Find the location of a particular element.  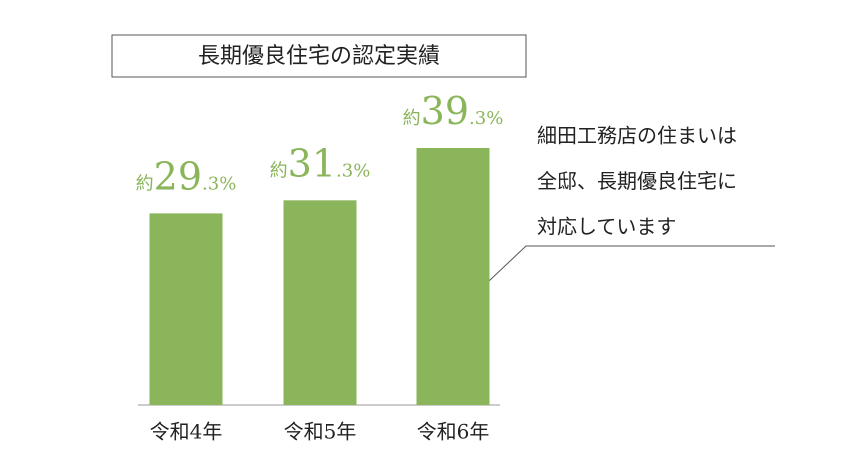

annotation: 対応しています is located at coordinates (606, 227).